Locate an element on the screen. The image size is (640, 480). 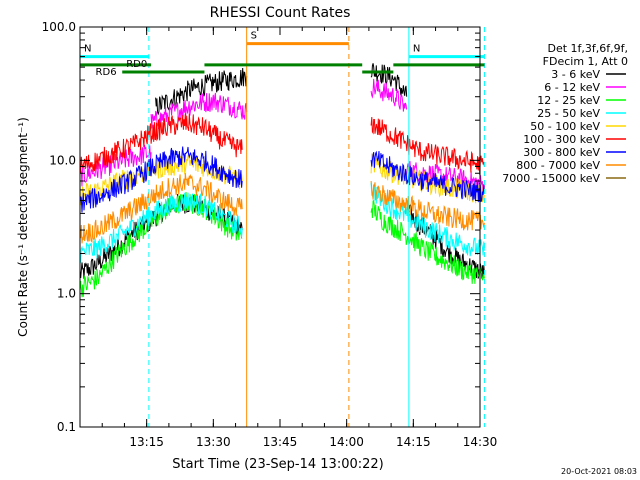
x-tick-label-1: 13:30 is located at coordinates (213, 442).